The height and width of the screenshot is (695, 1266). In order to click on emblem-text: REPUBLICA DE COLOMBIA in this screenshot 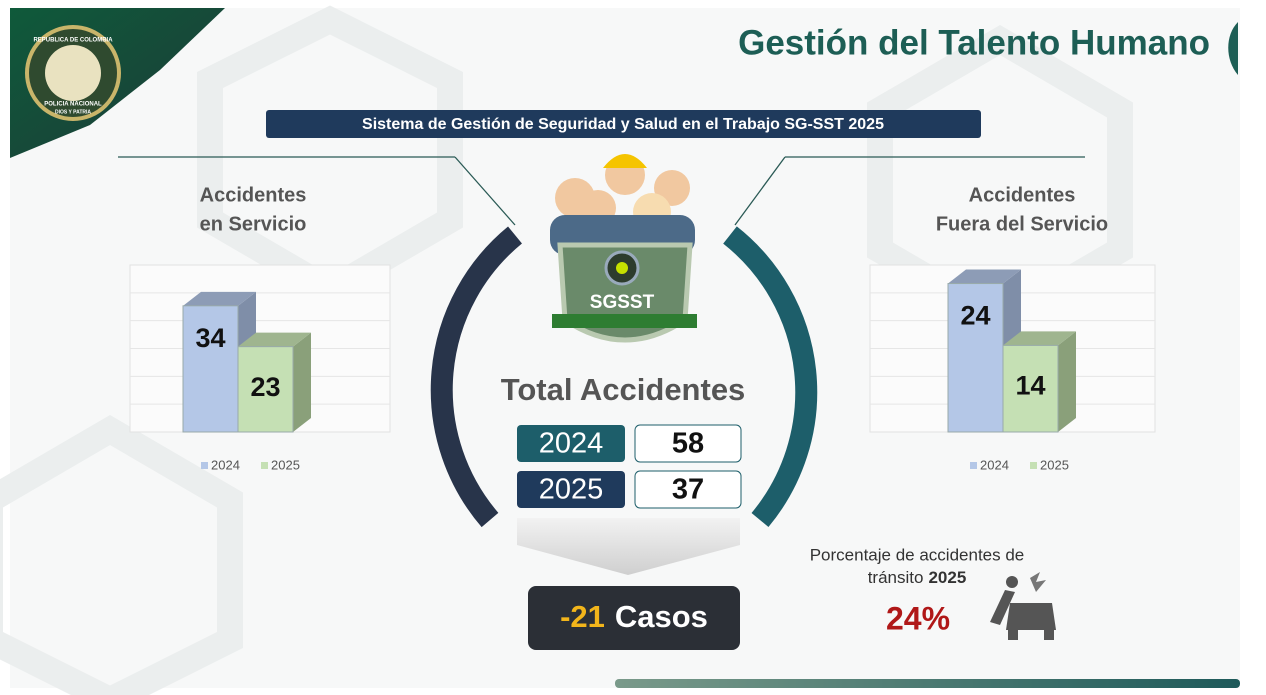, I will do `click(73, 41)`.